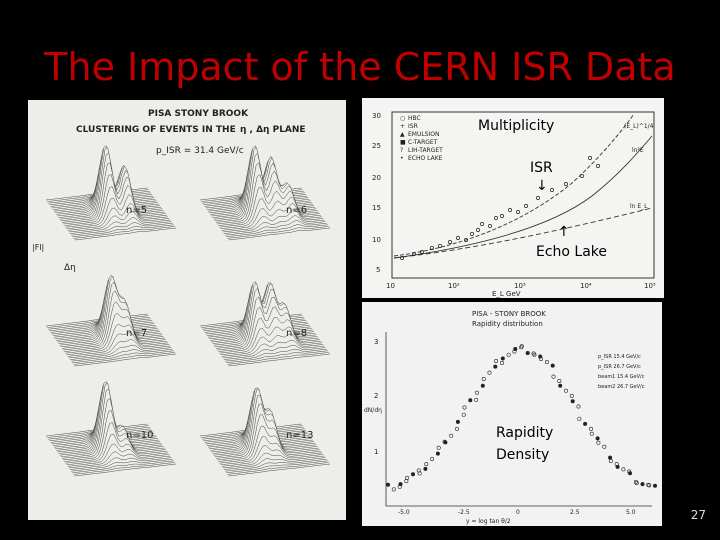  I want to click on multiplicity-y-ticks: 30 25 20 15 10 5, so click(376, 193).